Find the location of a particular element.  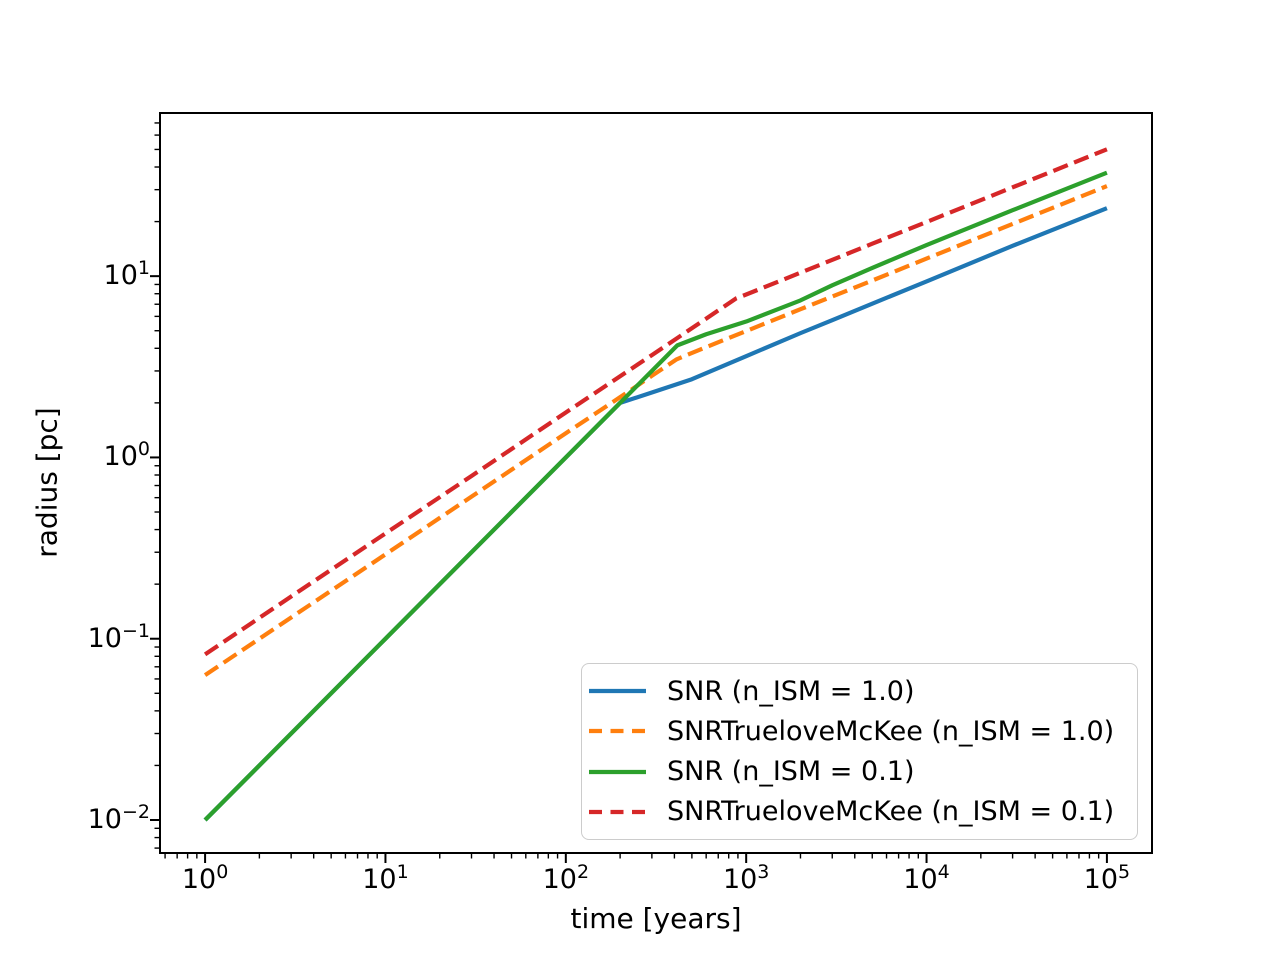

legend-item: SNR (n_ISM = 1.0) is located at coordinates (858, 691).